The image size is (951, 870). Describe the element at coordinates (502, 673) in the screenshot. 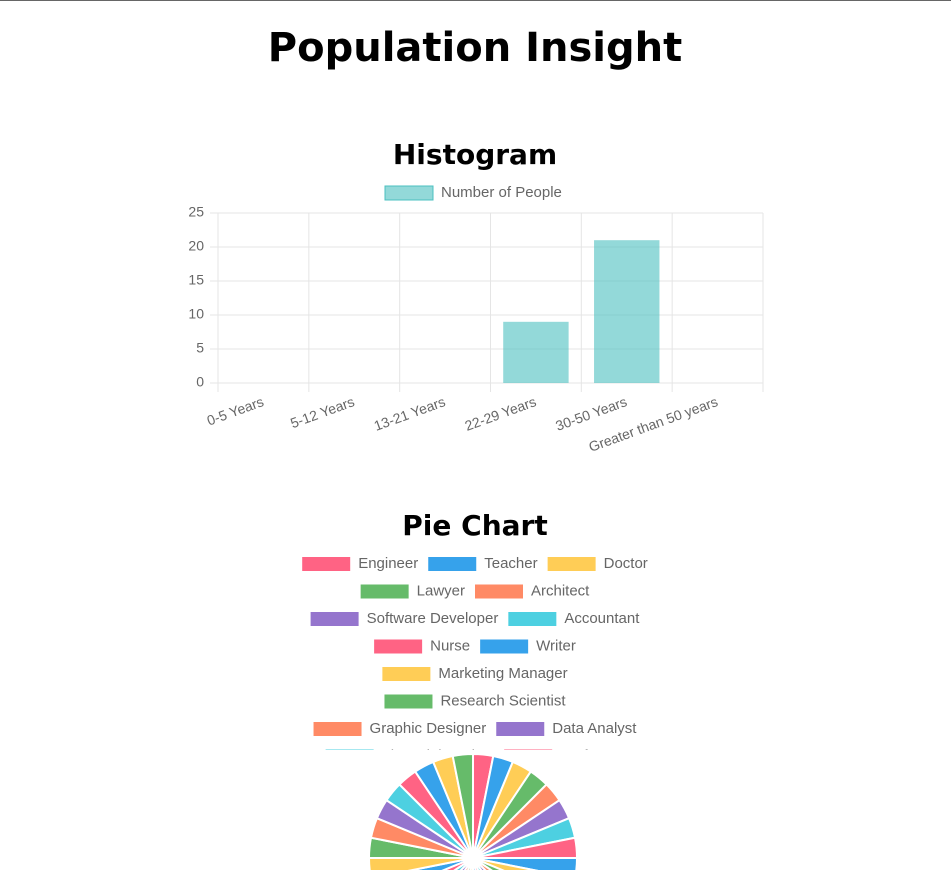

I see `legend-label: Marketing Manager` at that location.